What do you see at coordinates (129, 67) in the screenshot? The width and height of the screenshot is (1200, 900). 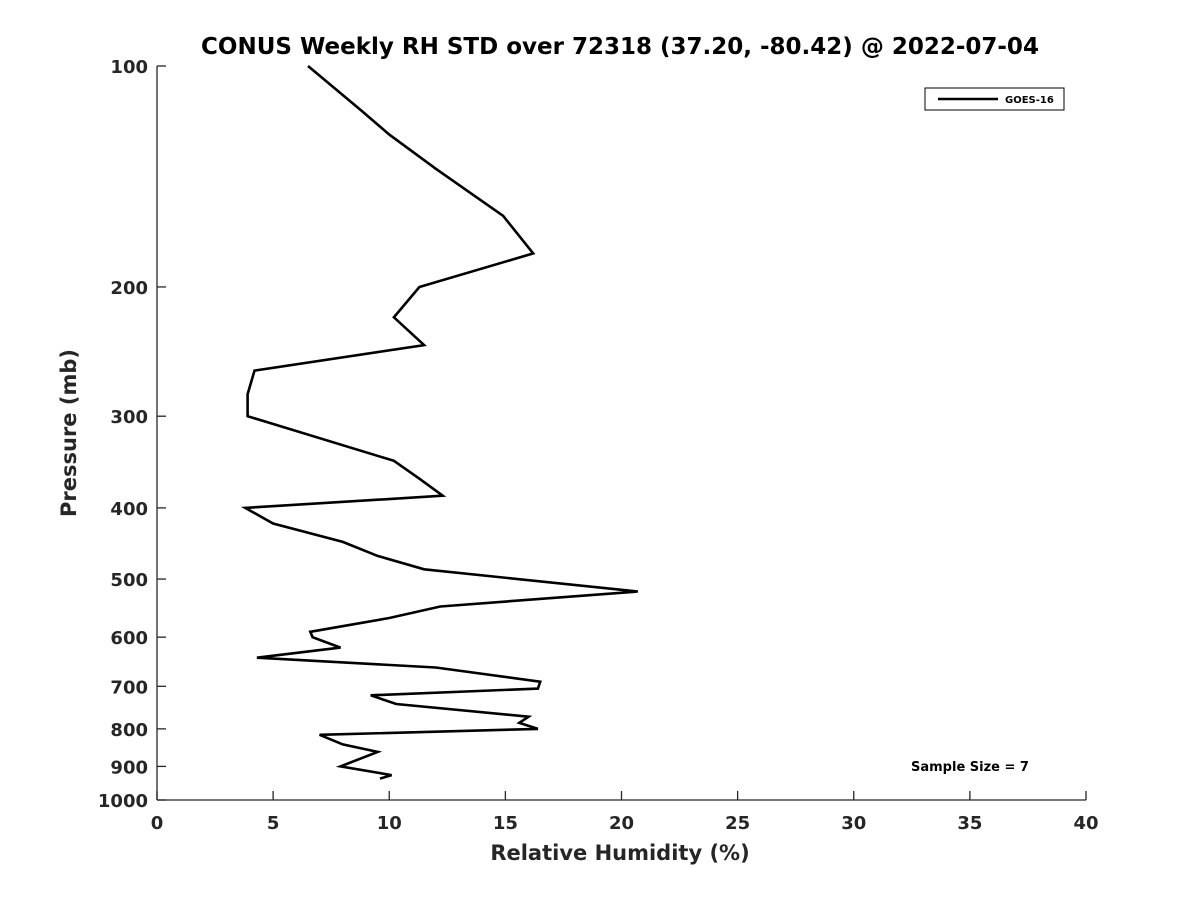 I see `y-tick-label: 100` at bounding box center [129, 67].